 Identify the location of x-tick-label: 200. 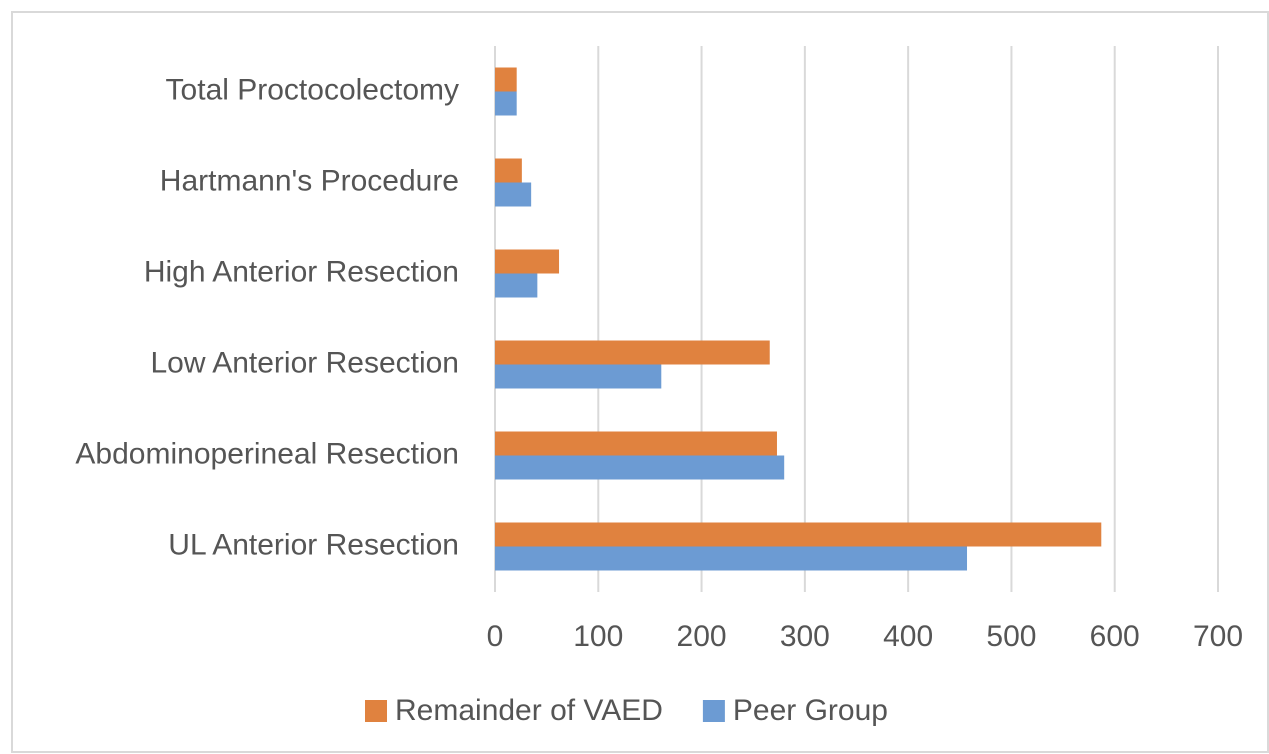
(702, 636).